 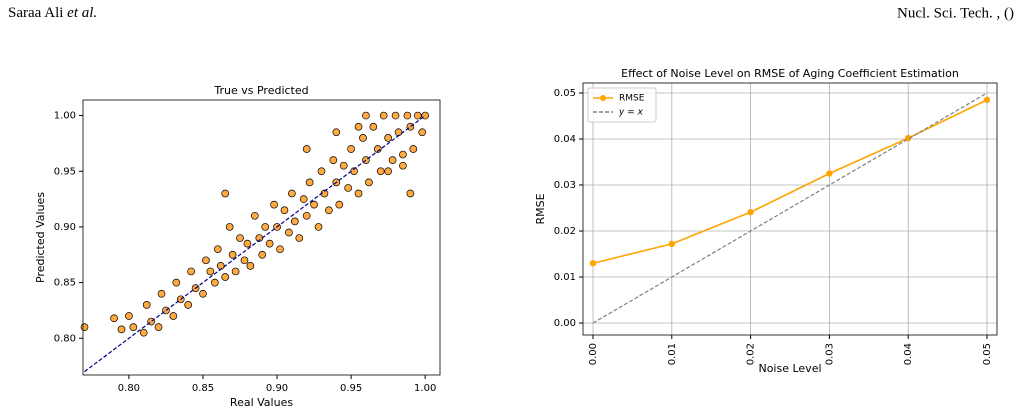 What do you see at coordinates (565, 231) in the screenshot?
I see `y-tick-label: 0.02` at bounding box center [565, 231].